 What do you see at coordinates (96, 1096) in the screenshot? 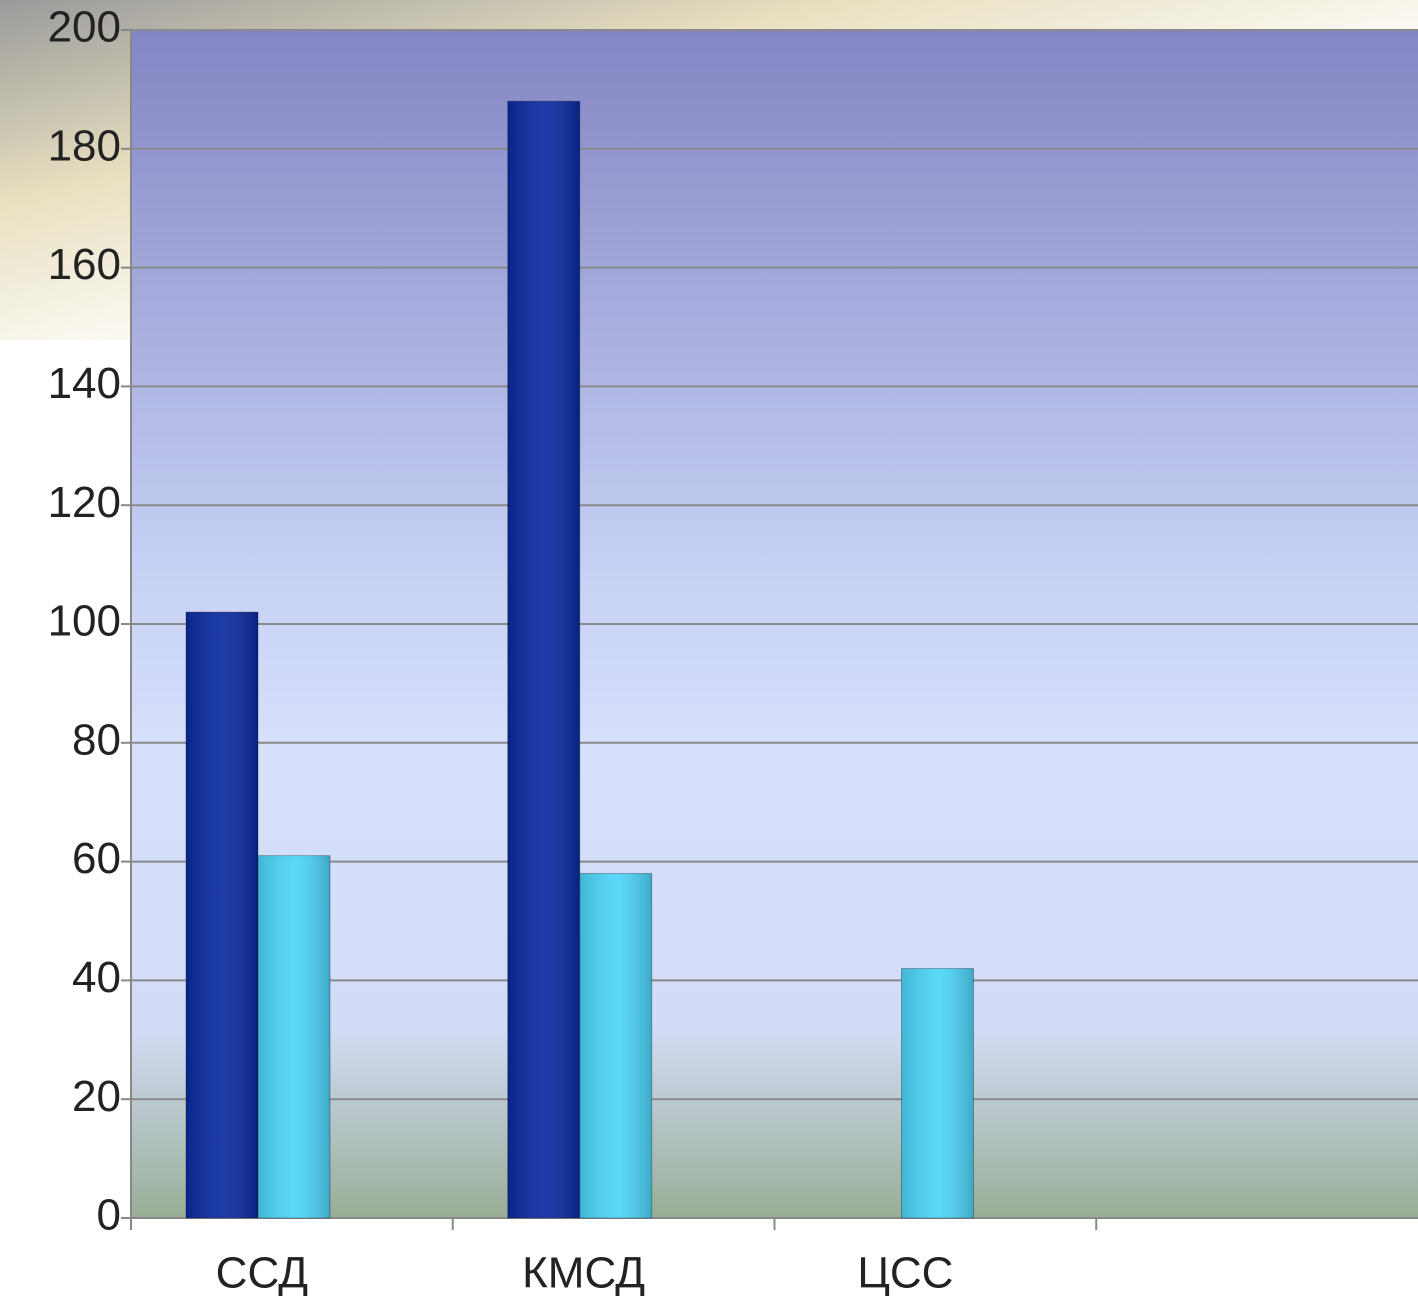
I see `y-tick-label: 20` at bounding box center [96, 1096].